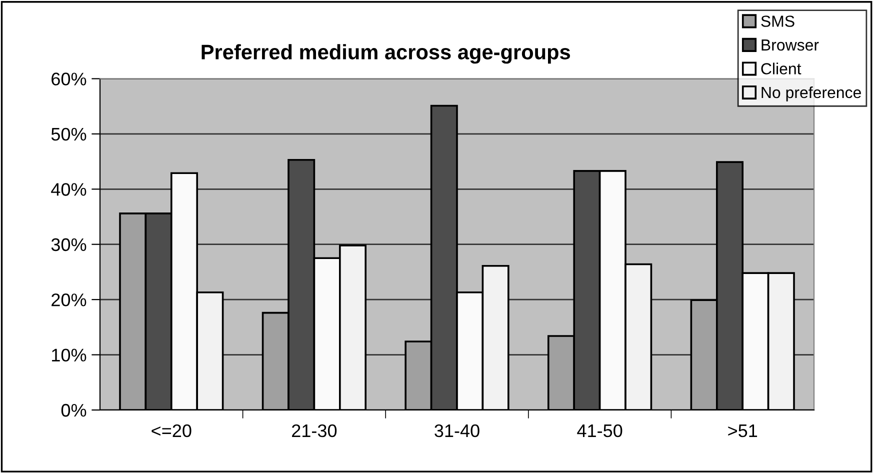  I want to click on x-tick-label: 21-30, so click(314, 431).